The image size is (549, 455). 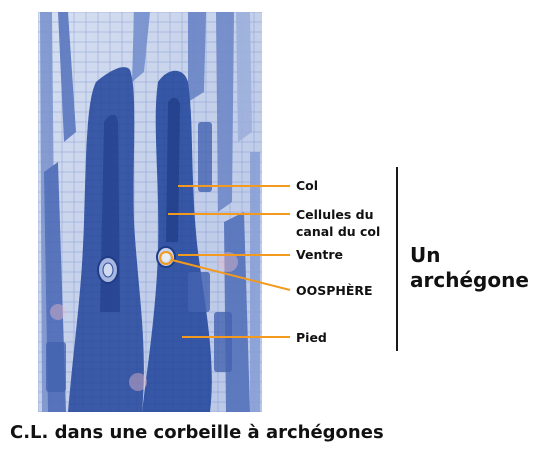 I want to click on label-ventre: Ventre, so click(x=319, y=254).